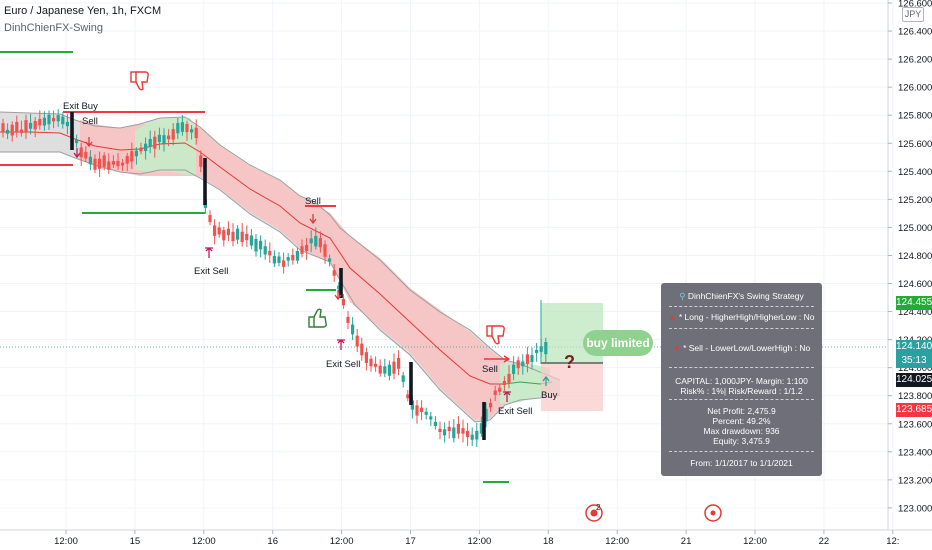  Describe the element at coordinates (548, 541) in the screenshot. I see `time-tick: 18` at that location.